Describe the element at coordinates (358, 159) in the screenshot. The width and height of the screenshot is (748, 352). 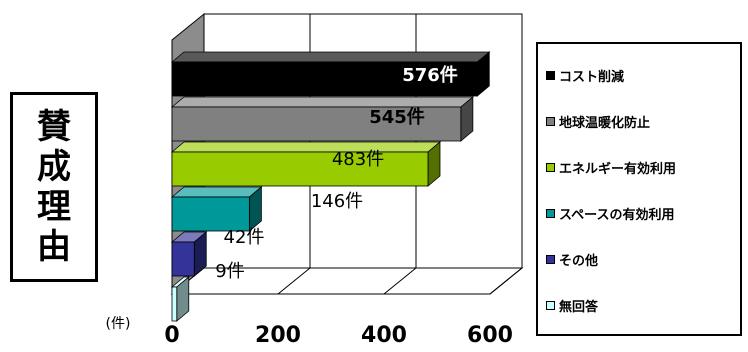
I see `data-label: 483件` at that location.